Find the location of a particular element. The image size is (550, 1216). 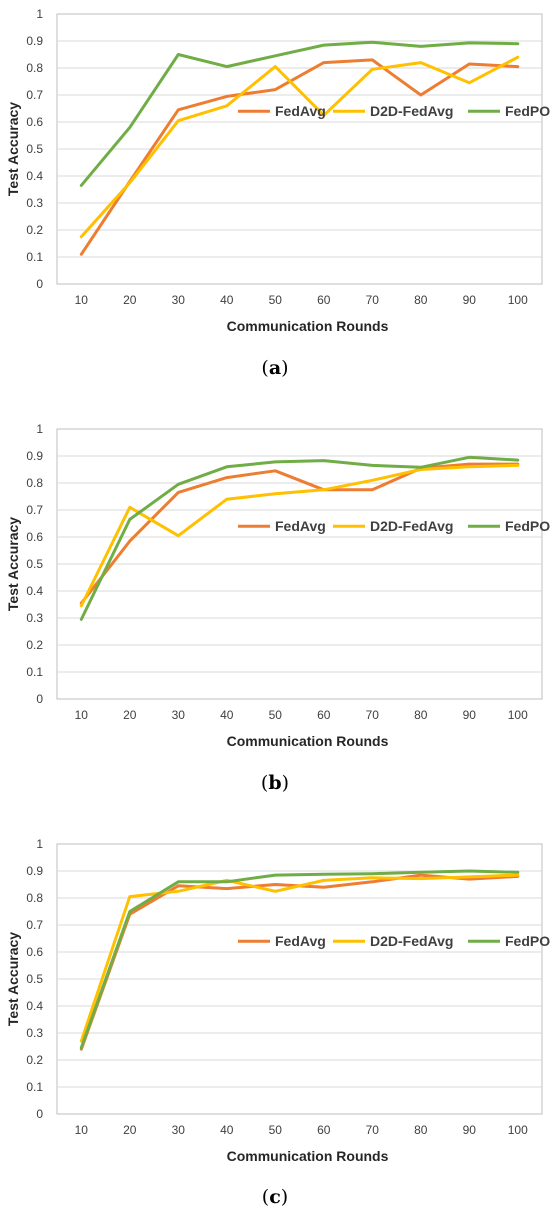

caption-a-letter: a is located at coordinates (275, 368).